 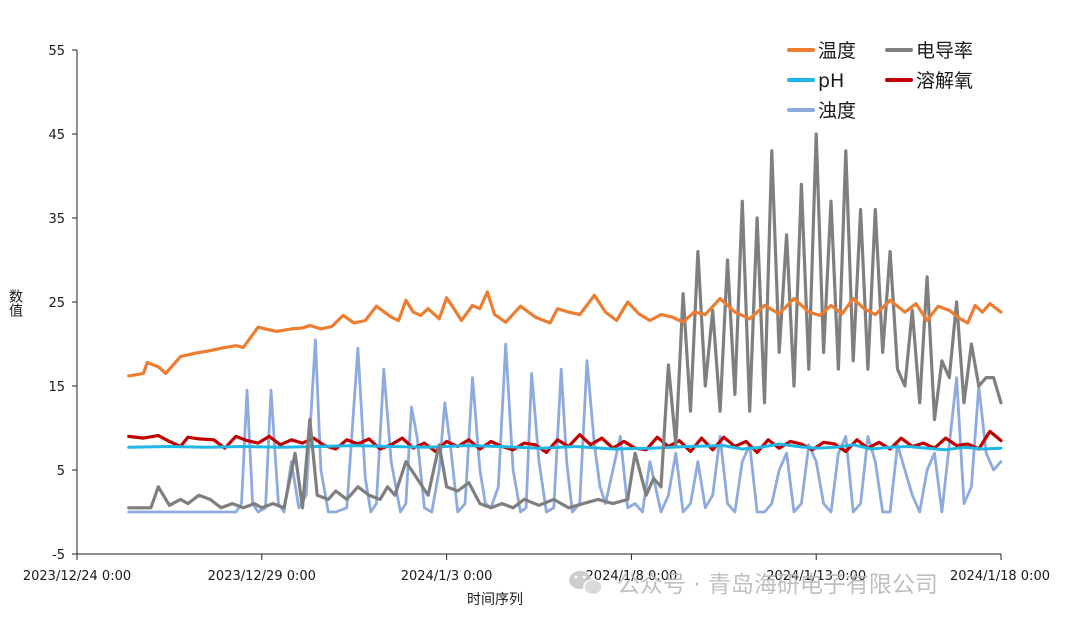 What do you see at coordinates (495, 600) in the screenshot?
I see `x-axis-label: 时间序列` at bounding box center [495, 600].